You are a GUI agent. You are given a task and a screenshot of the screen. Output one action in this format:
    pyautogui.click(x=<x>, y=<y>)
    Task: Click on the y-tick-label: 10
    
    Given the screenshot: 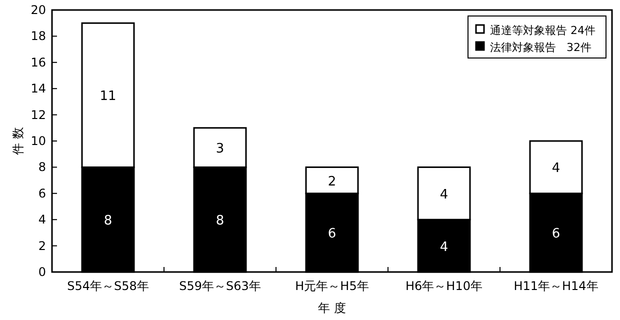 What is the action you would take?
    pyautogui.click(x=38, y=141)
    